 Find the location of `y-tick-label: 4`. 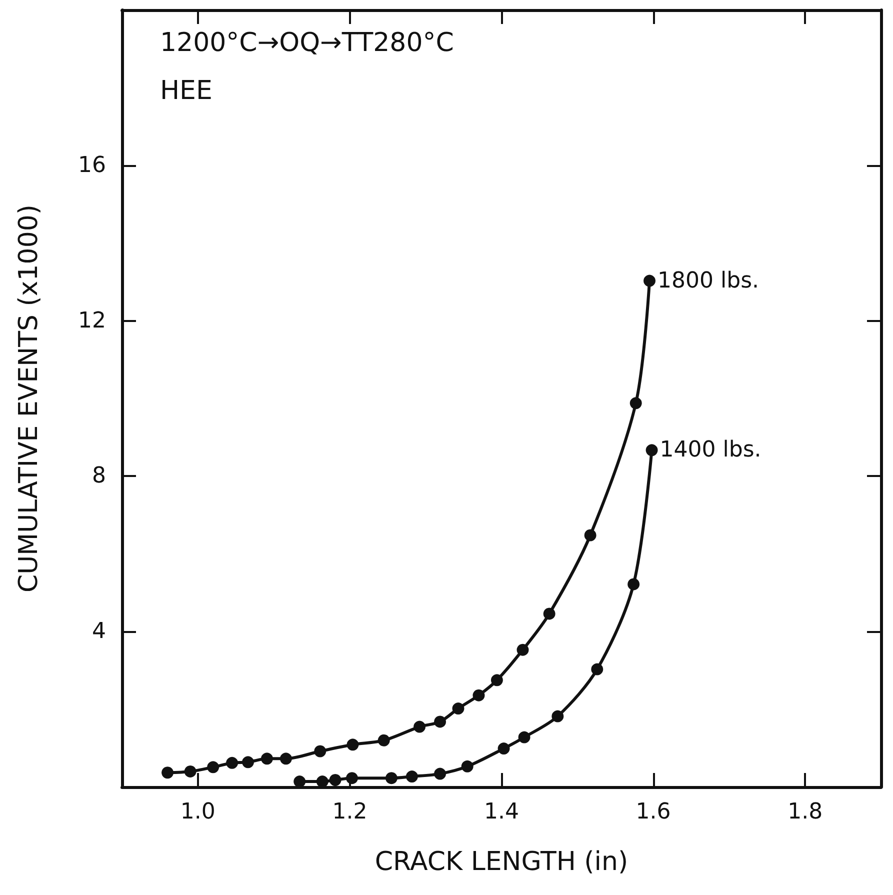

y-tick-label: 4 is located at coordinates (99, 631).